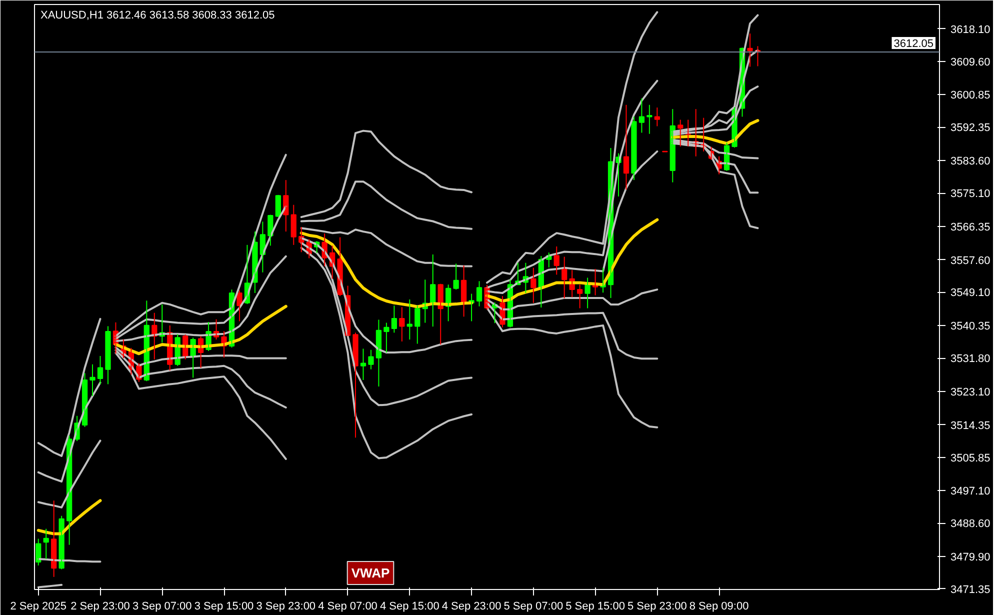  I want to click on x-tick-label: 3 Sep 07:00, so click(162, 606).